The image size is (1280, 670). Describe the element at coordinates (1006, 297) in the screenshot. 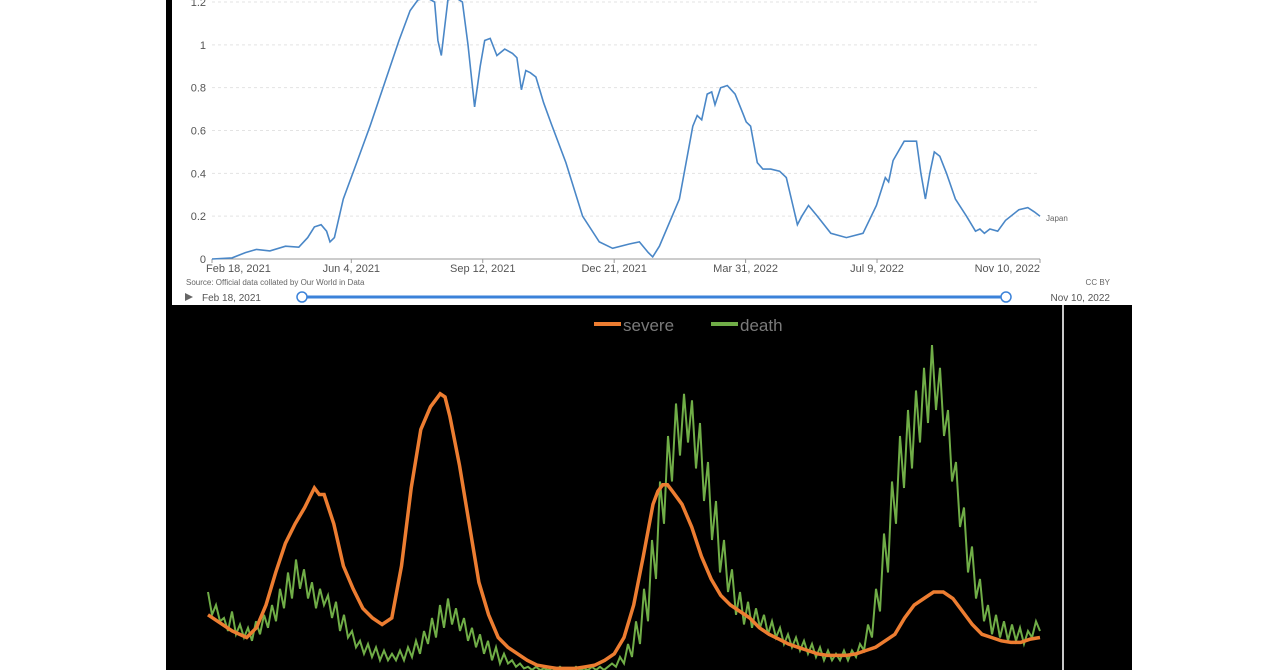

I see `slider-end-handle` at that location.